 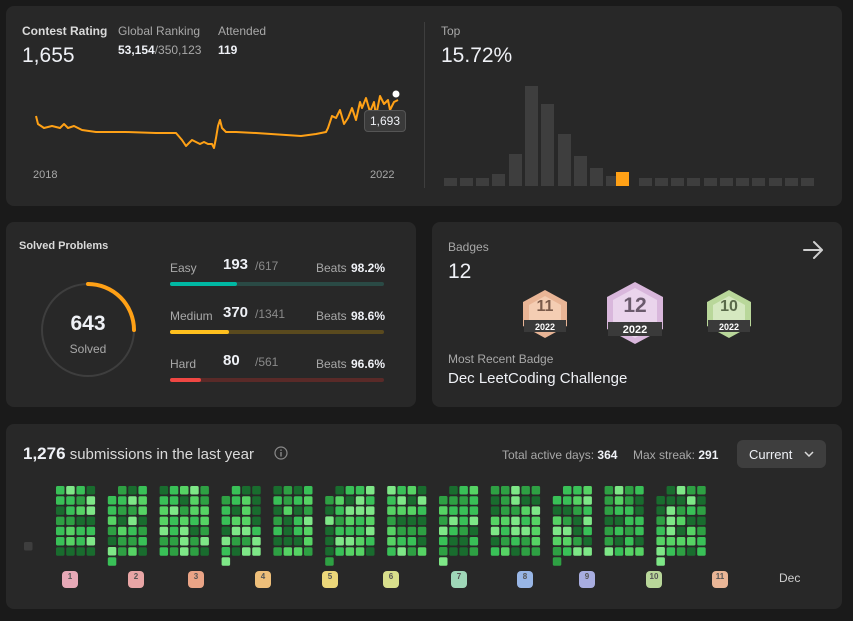 I want to click on month-badge-icon: 5, so click(x=330, y=579).